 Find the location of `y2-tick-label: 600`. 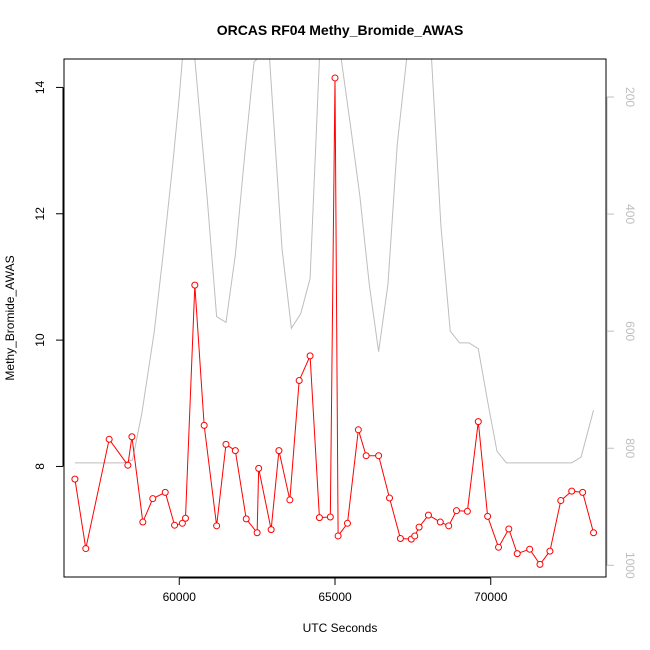

y2-tick-label: 600 is located at coordinates (630, 331).